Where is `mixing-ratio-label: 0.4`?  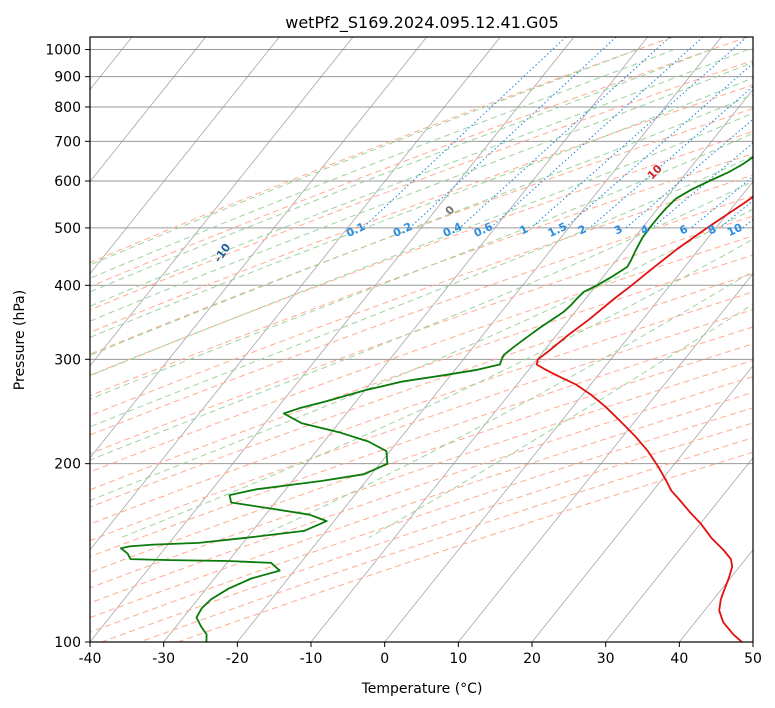 mixing-ratio-label: 0.4 is located at coordinates (452, 230).